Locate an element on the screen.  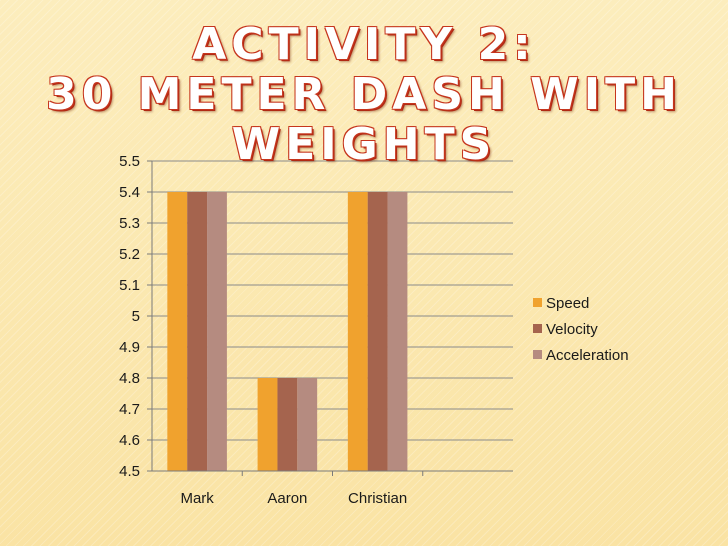
bar-velocity-mark is located at coordinates (197, 331).